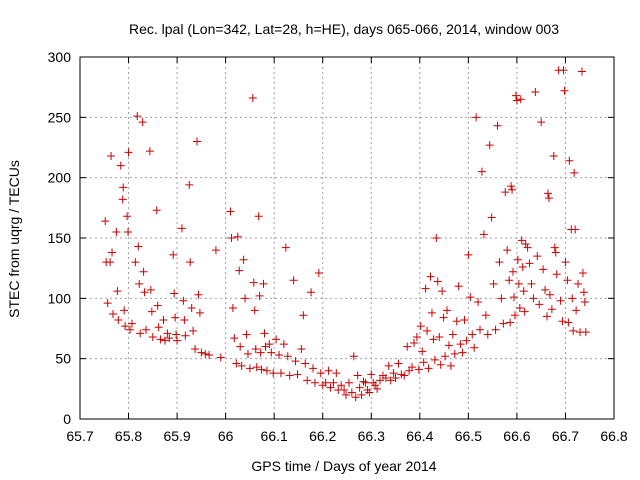 The image size is (640, 480). What do you see at coordinates (274, 436) in the screenshot?
I see `x-tick-label: 66.1` at bounding box center [274, 436].